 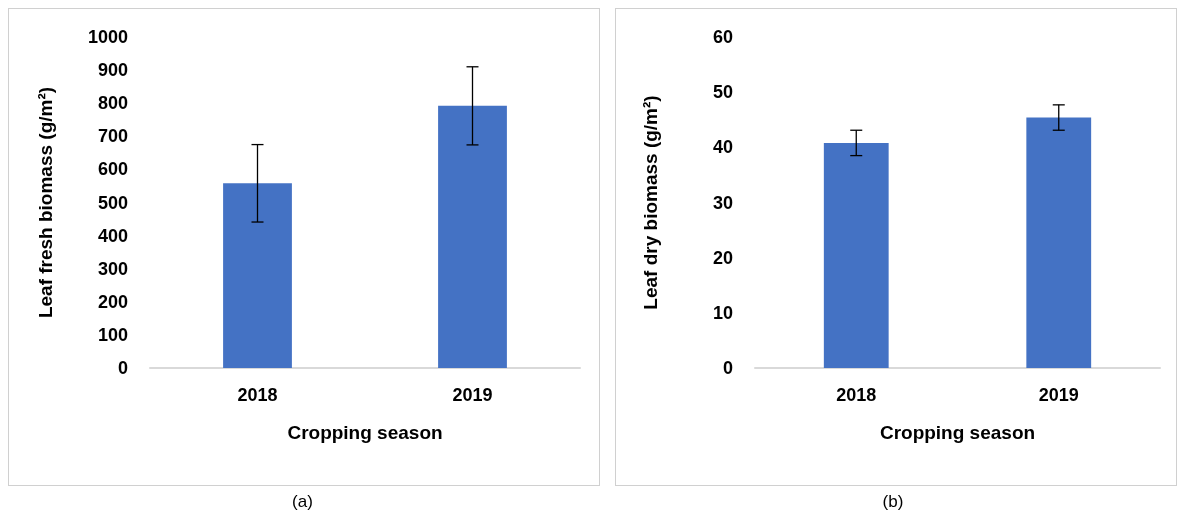 I want to click on text: (a), so click(x=302, y=501).